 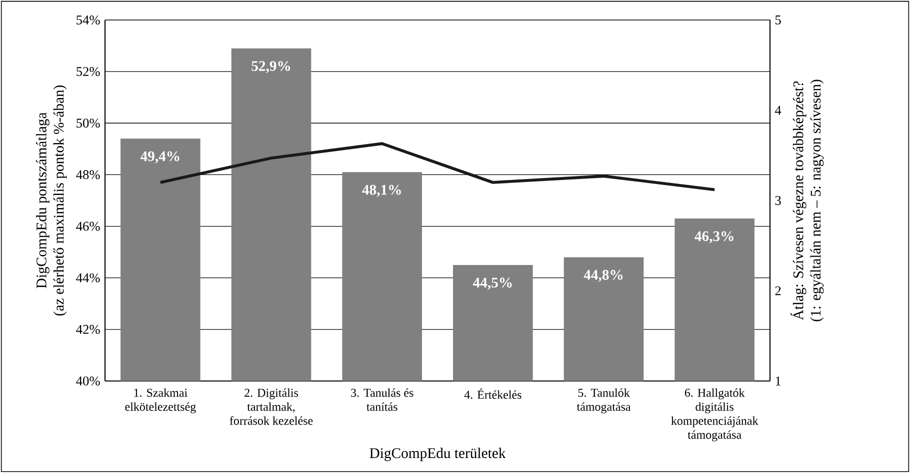 I want to click on data-label: 44,8%, so click(x=603, y=276).